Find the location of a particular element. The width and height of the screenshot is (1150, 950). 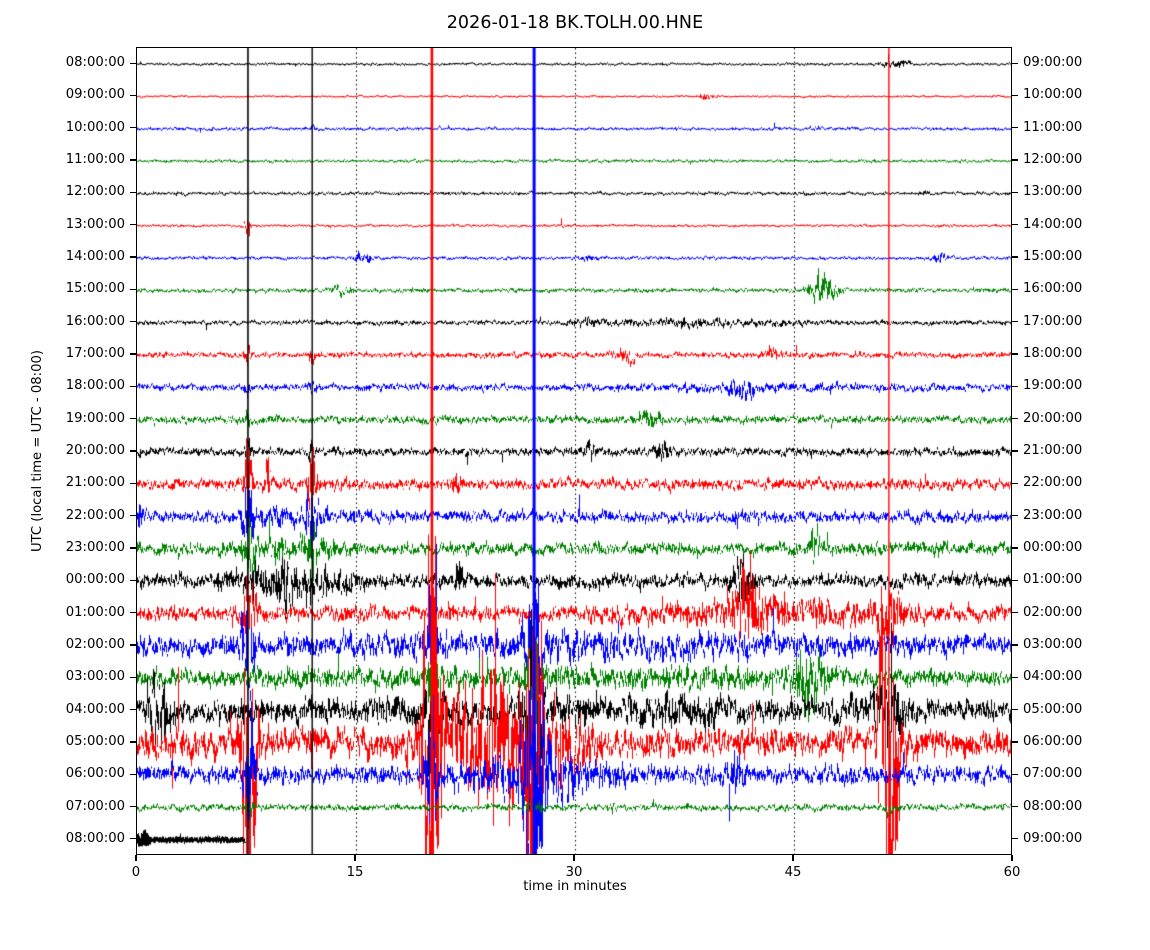

y-axis-label-left: 06:00:00 is located at coordinates (95, 774).